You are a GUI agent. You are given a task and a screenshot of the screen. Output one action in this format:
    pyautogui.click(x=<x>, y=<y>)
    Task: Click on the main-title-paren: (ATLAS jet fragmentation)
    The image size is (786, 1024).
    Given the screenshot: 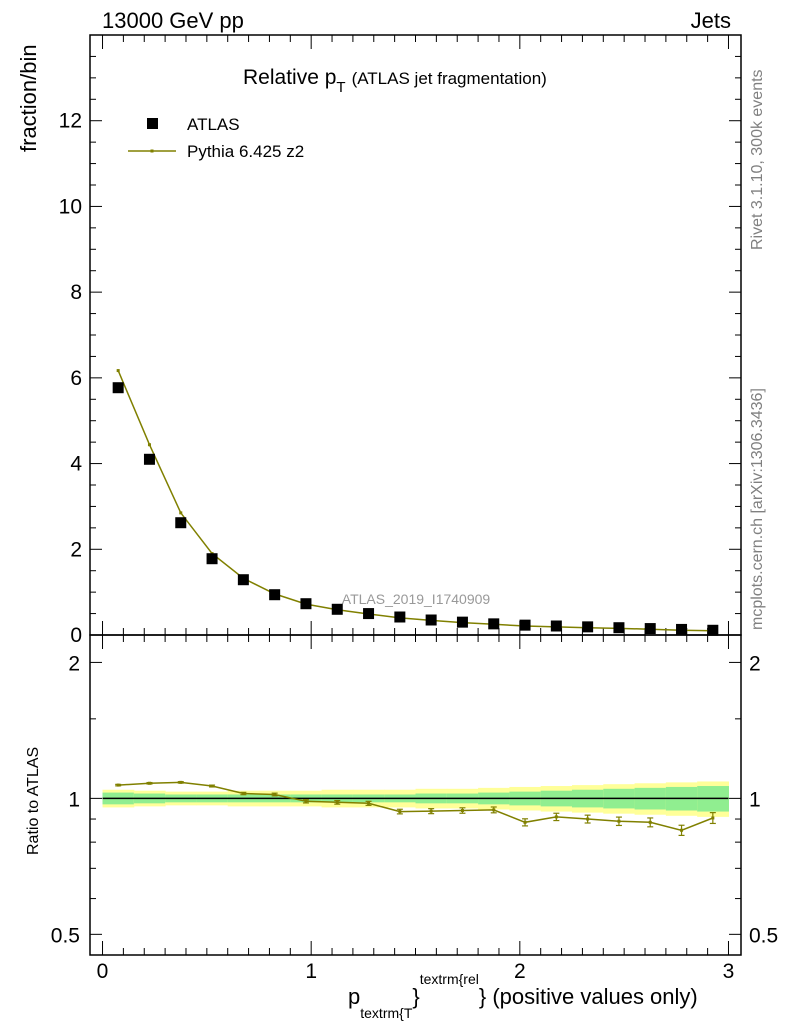 What is the action you would take?
    pyautogui.click(x=449, y=78)
    